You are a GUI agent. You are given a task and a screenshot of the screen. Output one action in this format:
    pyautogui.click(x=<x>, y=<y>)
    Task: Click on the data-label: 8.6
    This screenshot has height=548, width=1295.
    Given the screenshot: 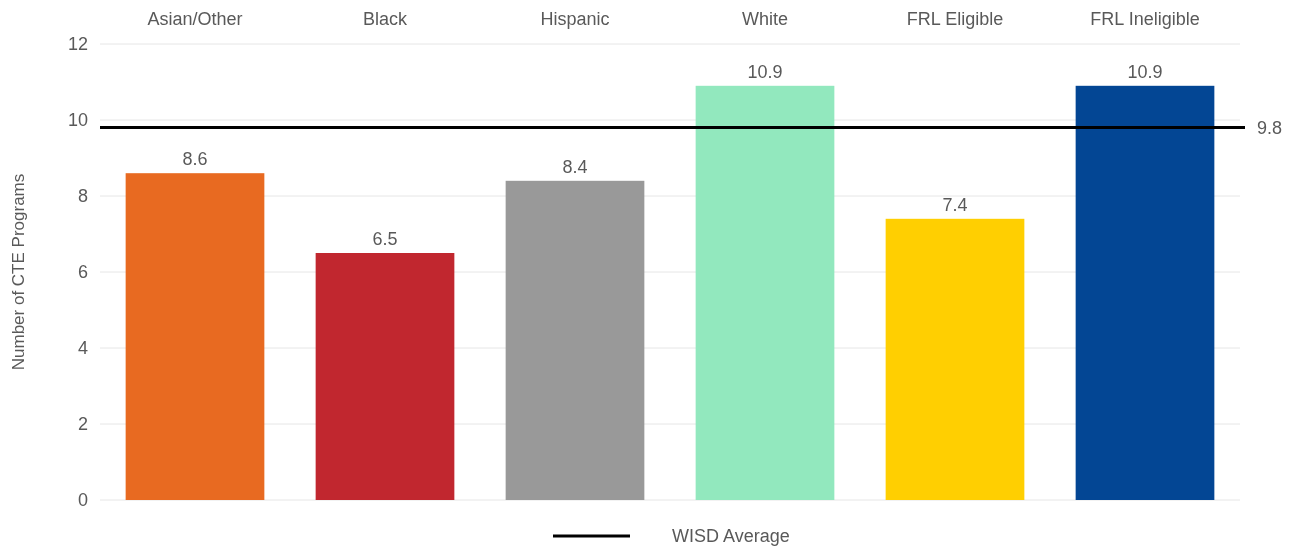 What is the action you would take?
    pyautogui.click(x=195, y=159)
    